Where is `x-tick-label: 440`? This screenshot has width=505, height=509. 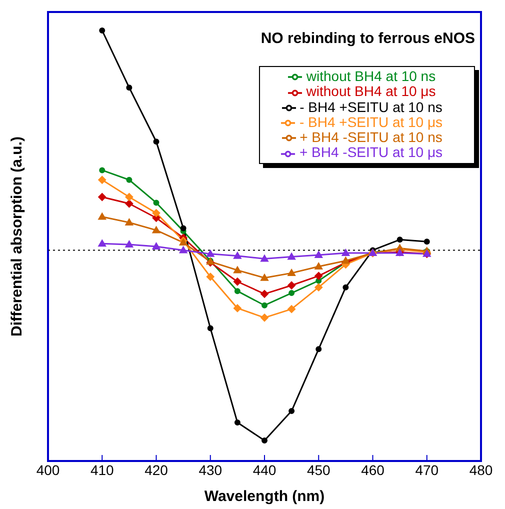 x-tick-label: 440 is located at coordinates (264, 470).